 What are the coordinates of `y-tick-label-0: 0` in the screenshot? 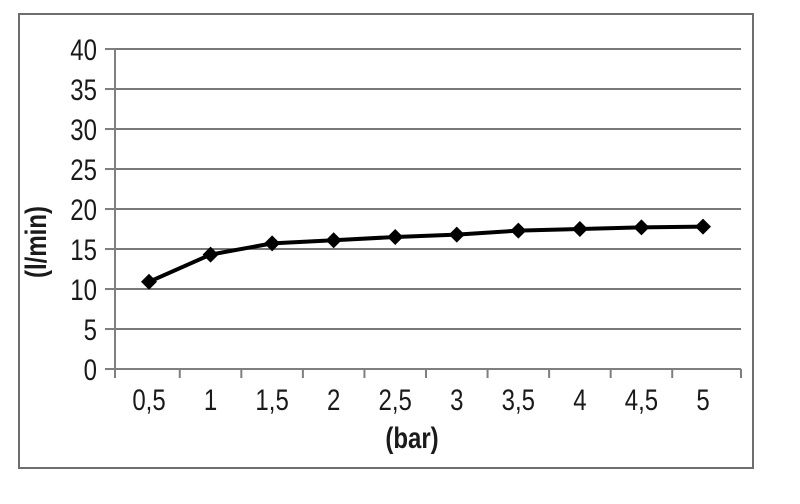 It's located at (90, 369).